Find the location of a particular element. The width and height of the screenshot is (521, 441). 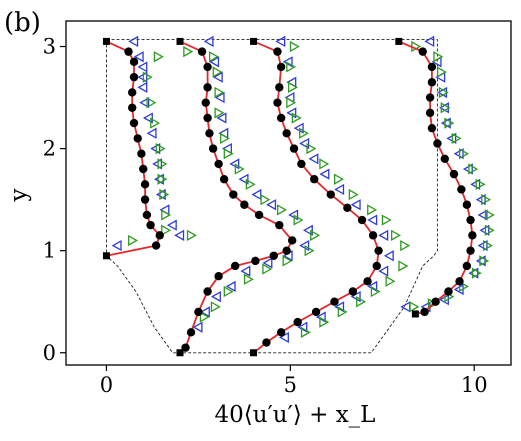

x-tick-label: 10 is located at coordinates (474, 385).